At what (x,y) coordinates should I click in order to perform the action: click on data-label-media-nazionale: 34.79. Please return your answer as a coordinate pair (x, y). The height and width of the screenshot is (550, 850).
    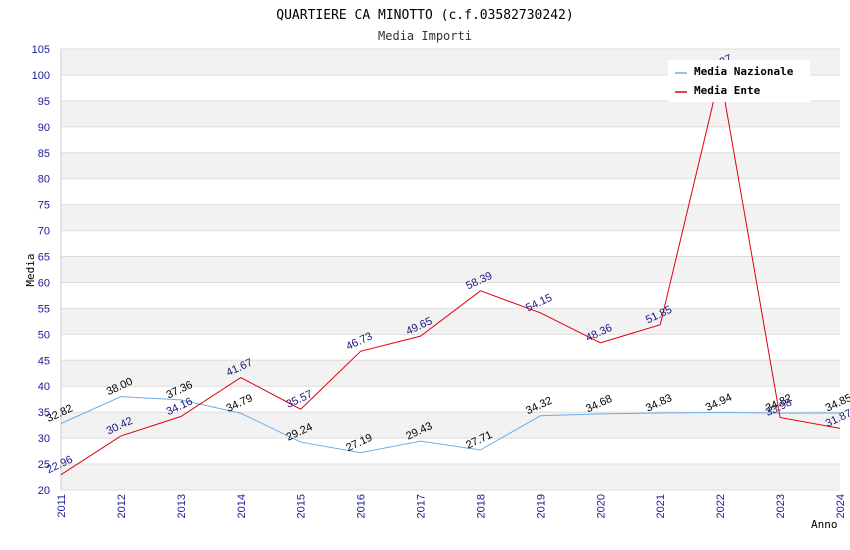
    Looking at the image, I should click on (239, 403).